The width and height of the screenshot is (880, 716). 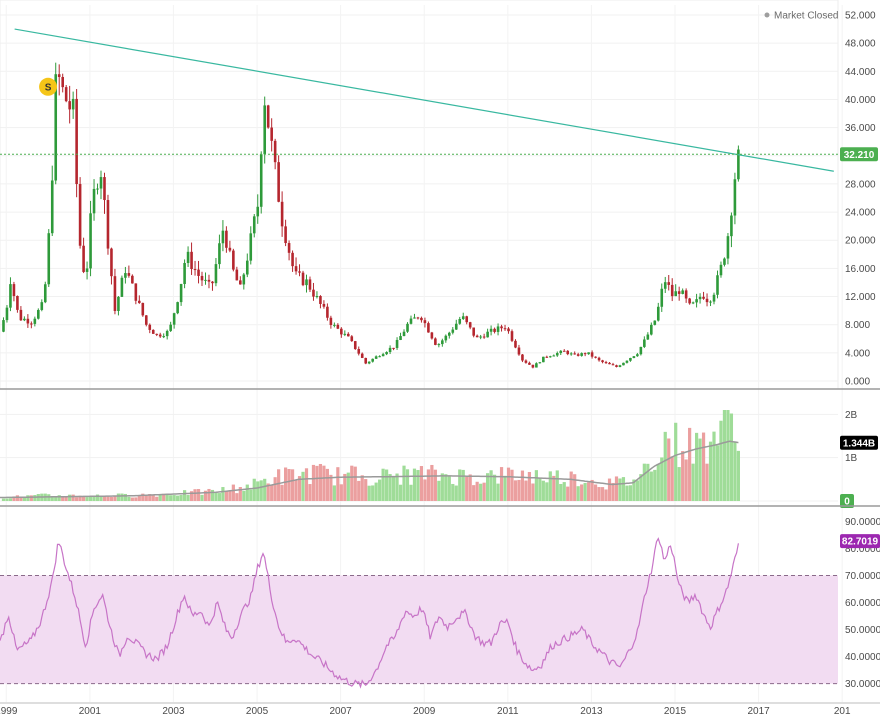 I want to click on split-marker-circle, so click(x=48, y=86).